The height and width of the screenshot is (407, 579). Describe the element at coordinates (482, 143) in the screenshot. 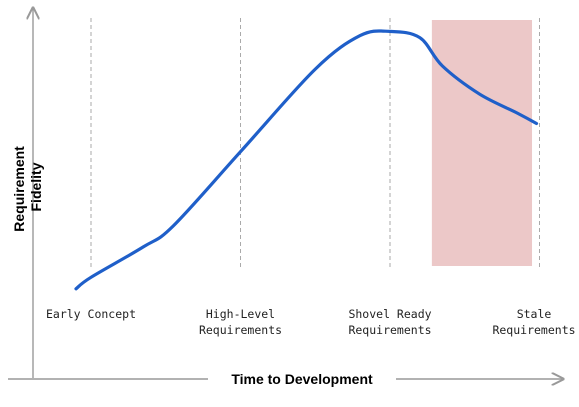

I see `stale-zone-highlight` at that location.